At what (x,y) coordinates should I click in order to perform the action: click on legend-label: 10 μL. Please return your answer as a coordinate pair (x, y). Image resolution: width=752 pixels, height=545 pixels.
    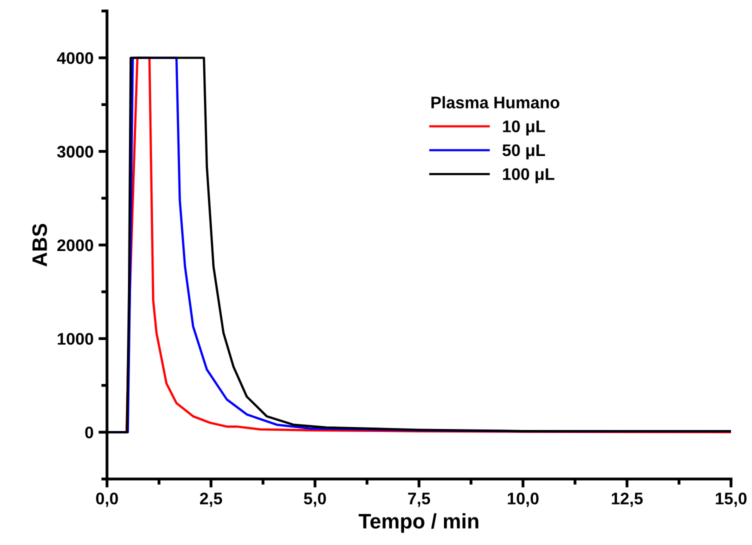
    Looking at the image, I should click on (524, 128).